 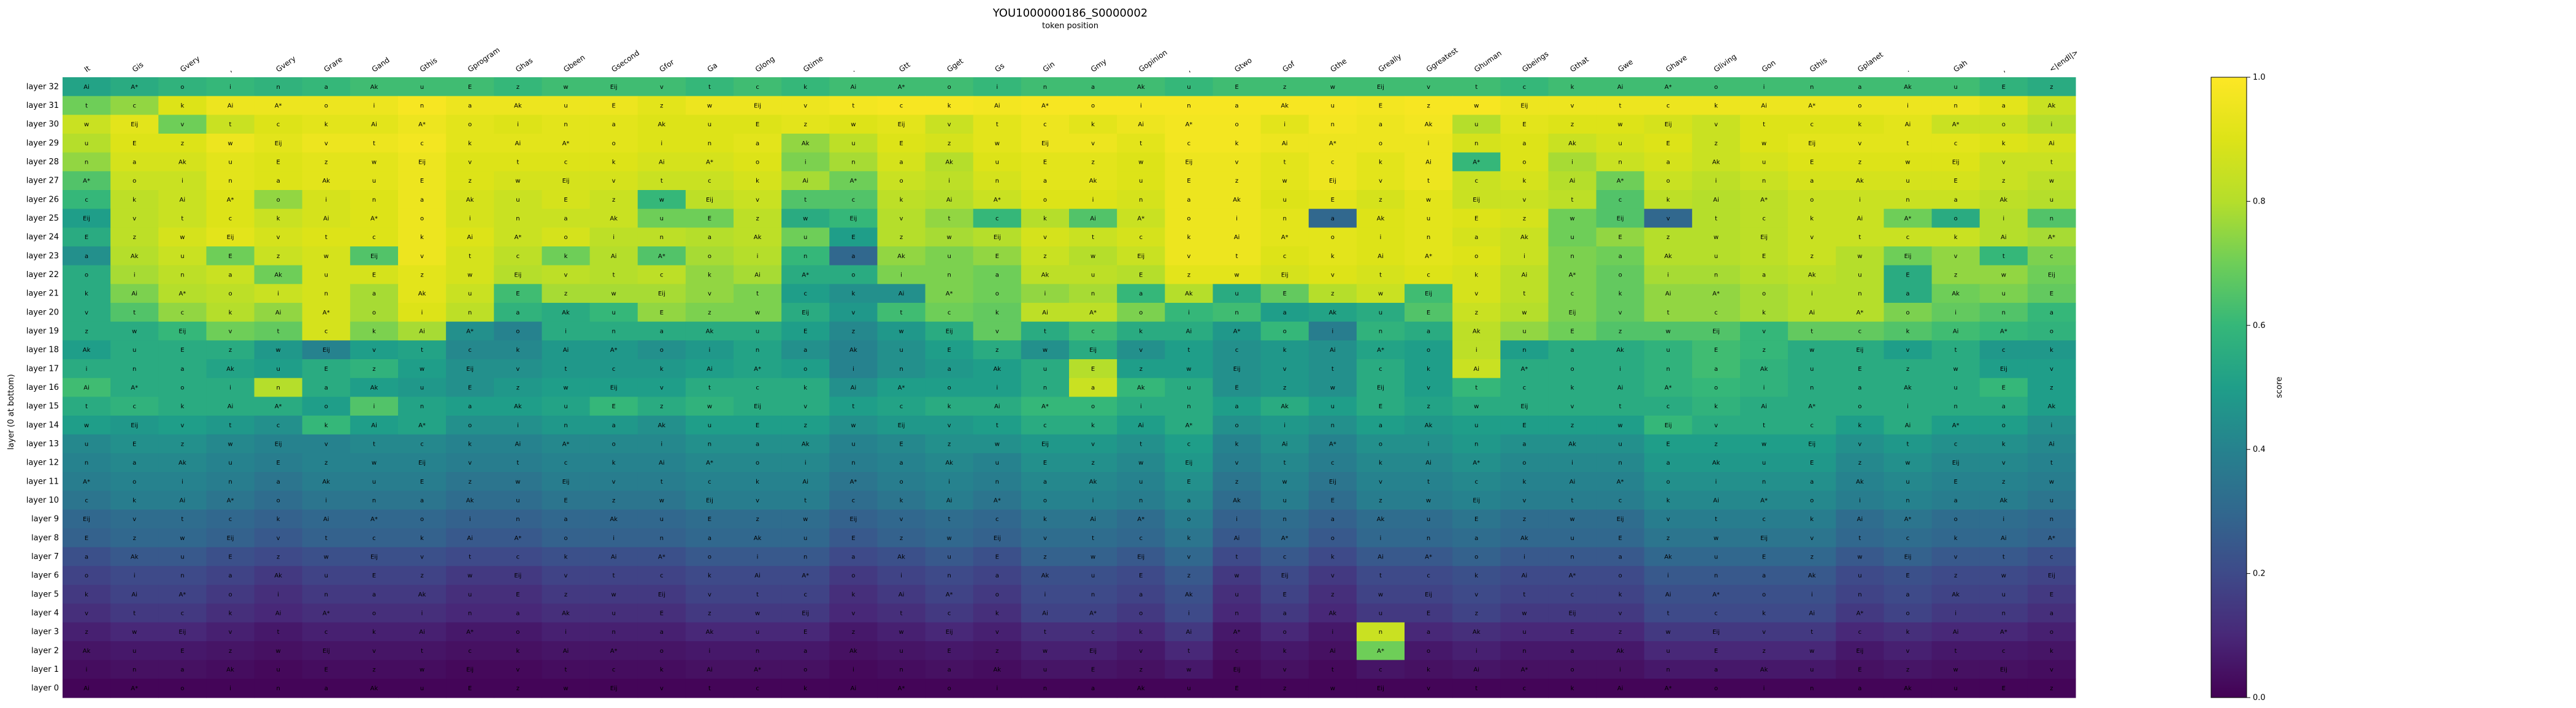 I want to click on heatmap-cell-label: t, so click(x=1716, y=219).